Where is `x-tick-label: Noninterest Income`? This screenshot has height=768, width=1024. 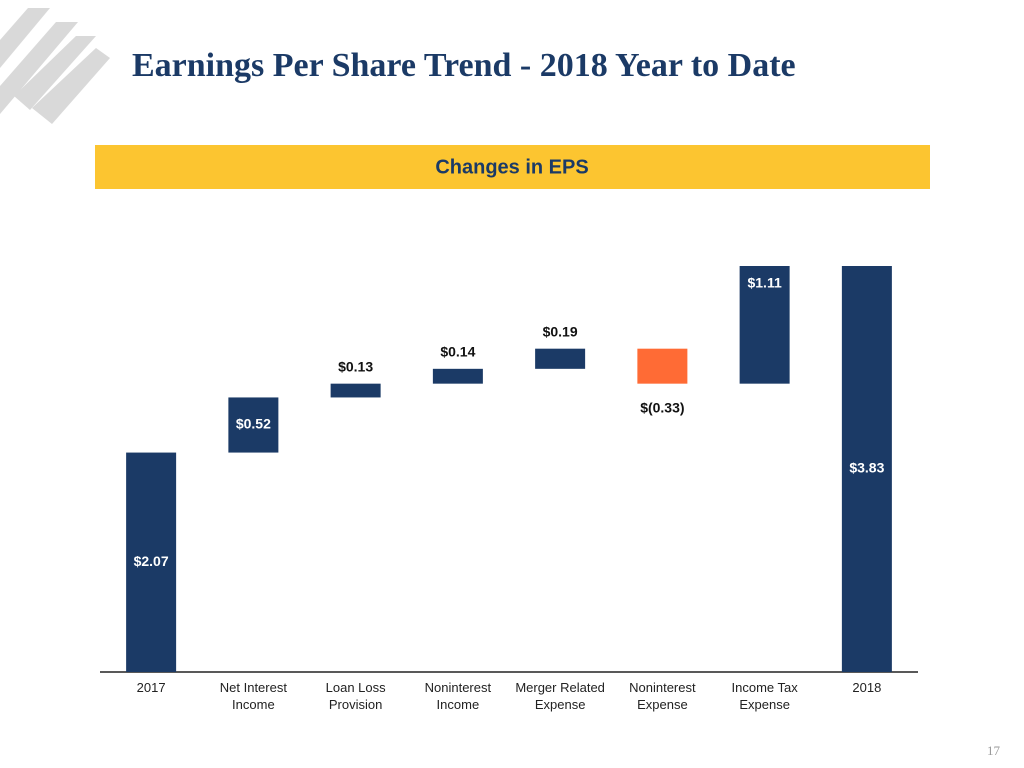
x-tick-label: Noninterest Income is located at coordinates (458, 696).